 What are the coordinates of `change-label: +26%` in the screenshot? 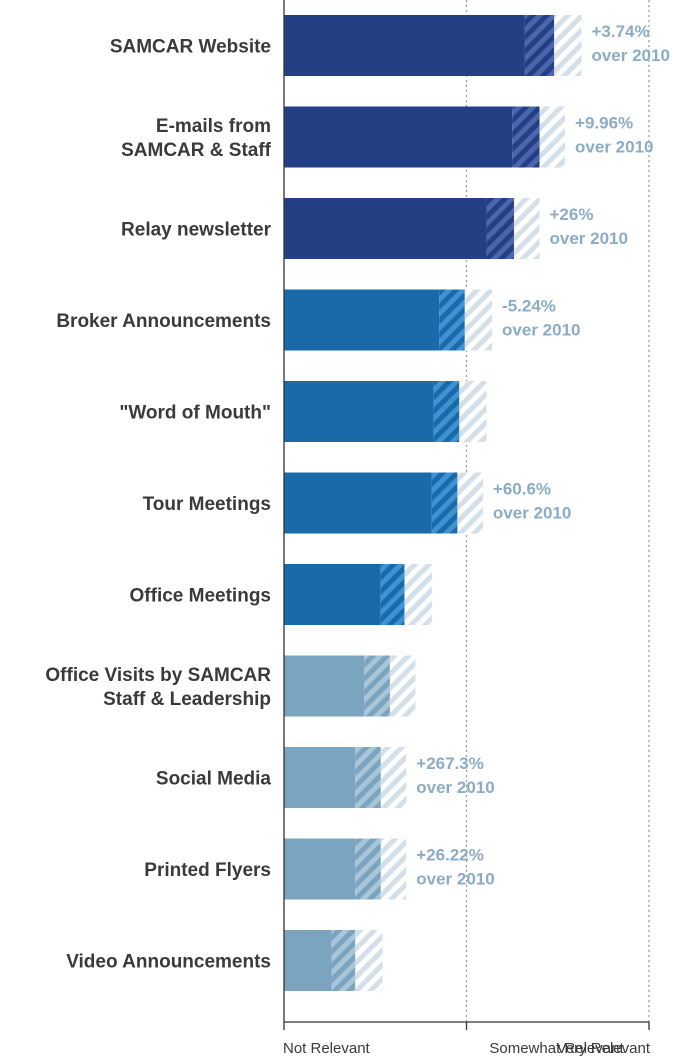 It's located at (572, 214).